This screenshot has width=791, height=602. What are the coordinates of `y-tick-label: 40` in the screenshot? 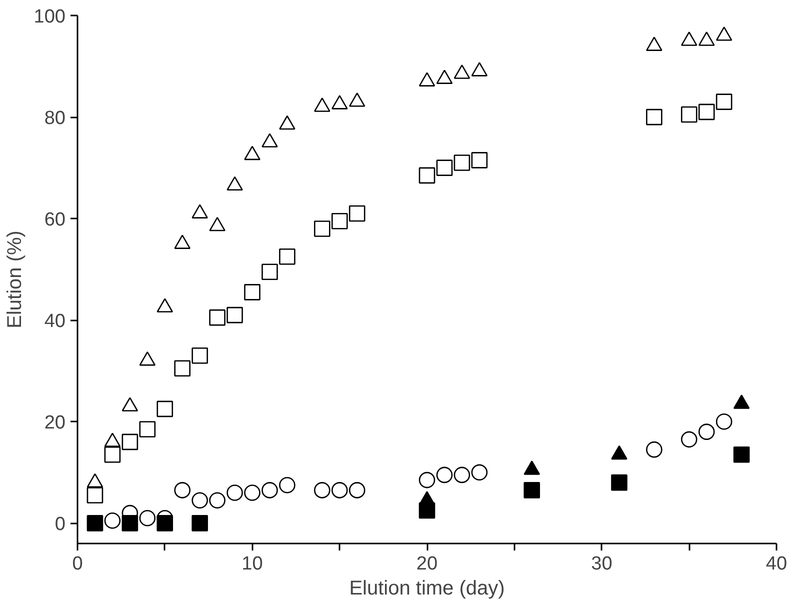 It's located at (55, 321).